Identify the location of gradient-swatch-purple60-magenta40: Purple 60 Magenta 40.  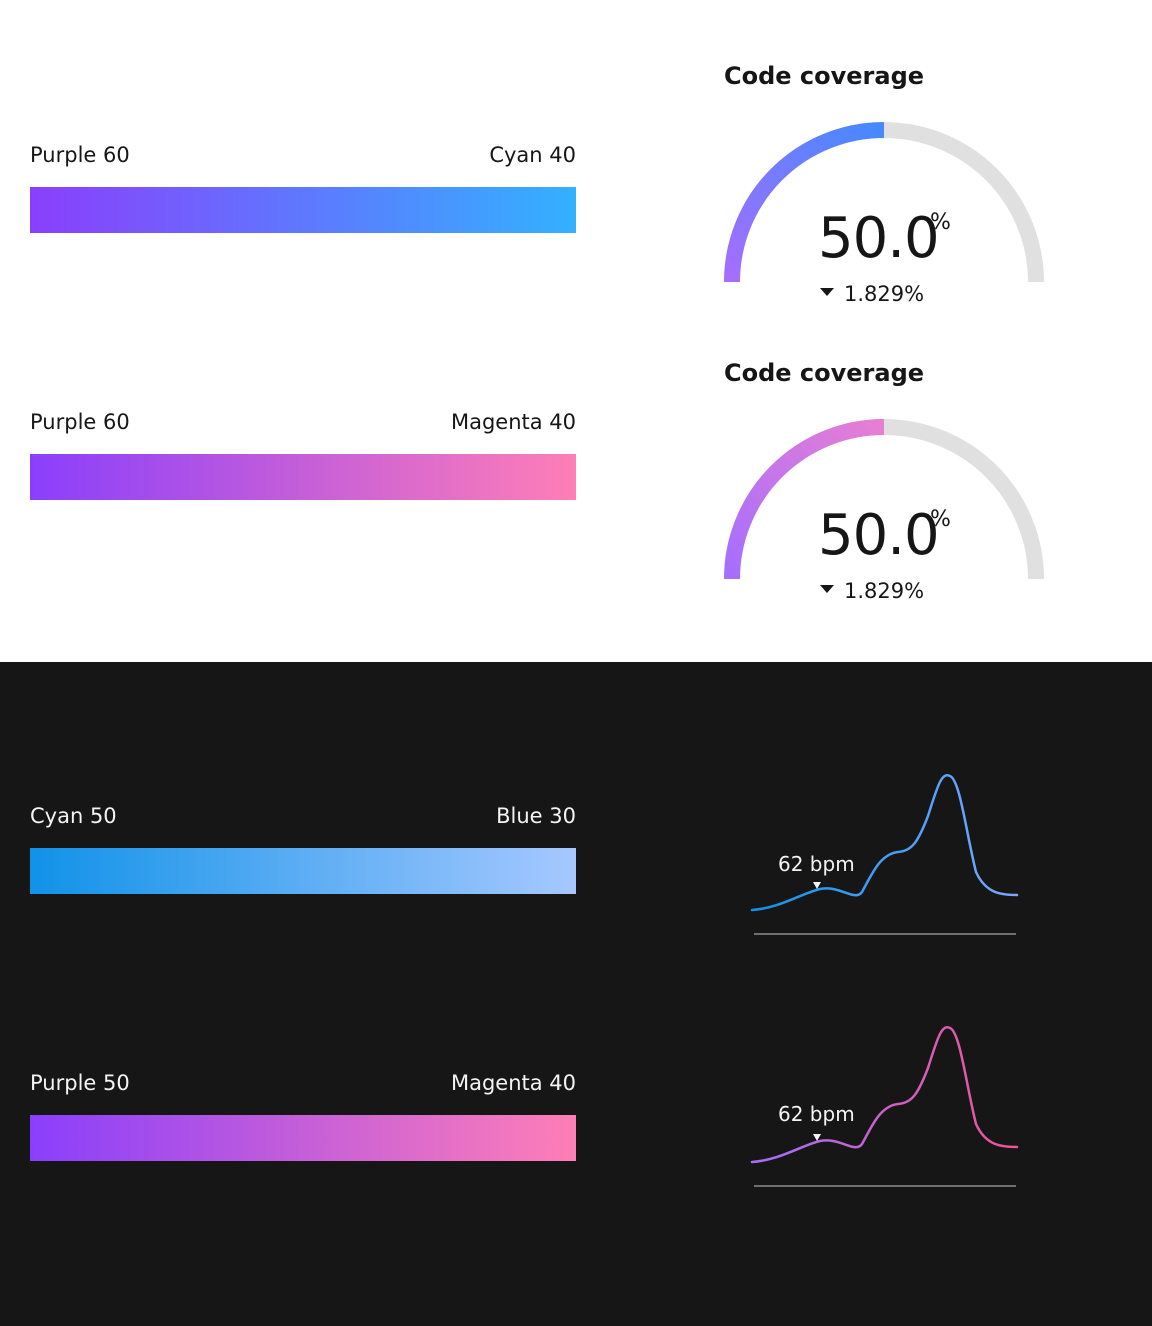
(303, 455).